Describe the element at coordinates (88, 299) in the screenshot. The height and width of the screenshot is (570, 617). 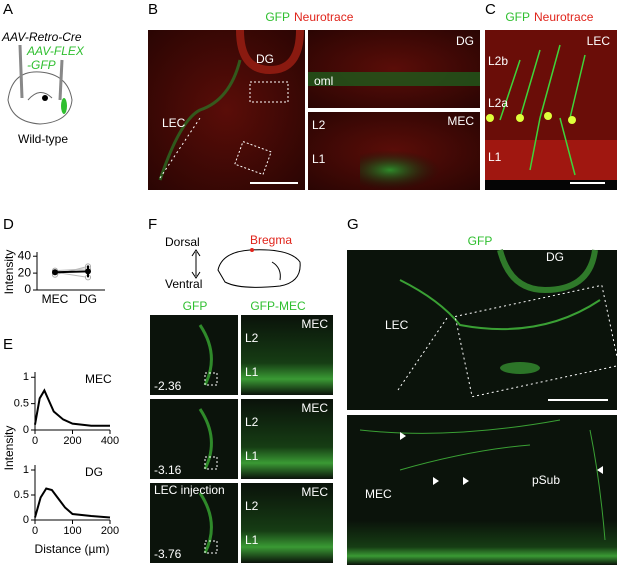
I see `x-tick-label: DG` at that location.